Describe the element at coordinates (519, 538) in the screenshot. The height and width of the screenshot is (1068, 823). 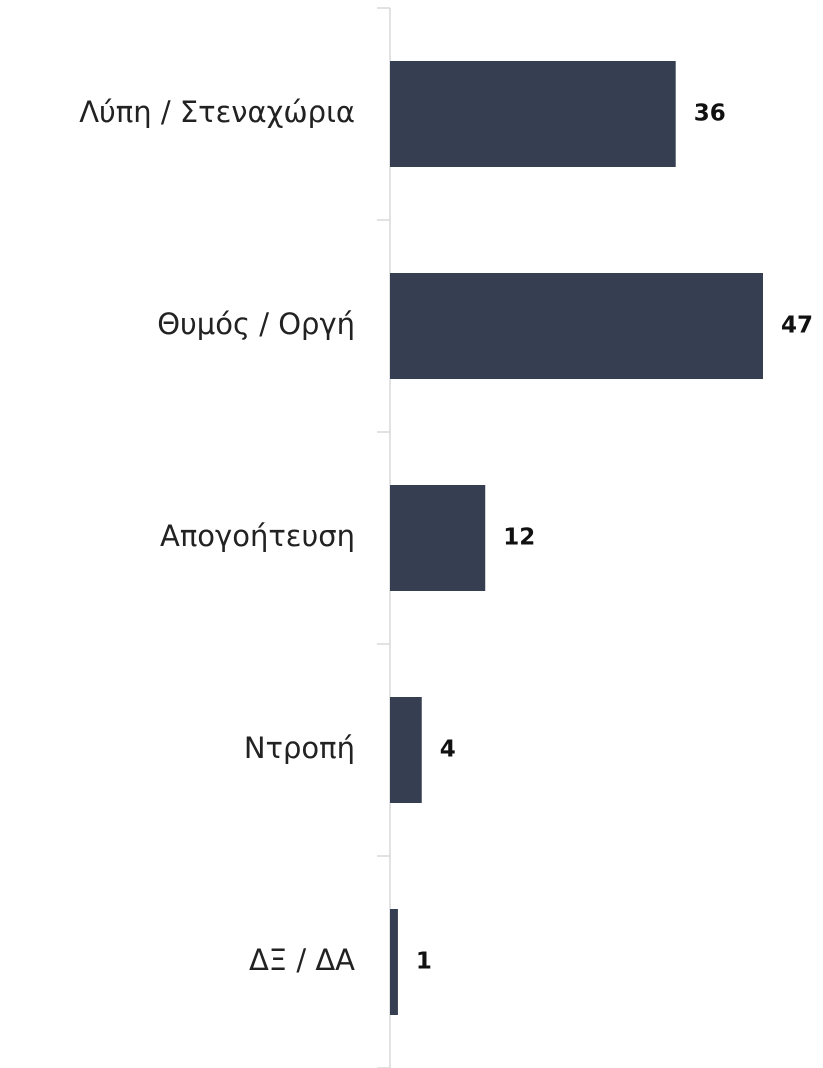
I see `value-label: 12` at that location.